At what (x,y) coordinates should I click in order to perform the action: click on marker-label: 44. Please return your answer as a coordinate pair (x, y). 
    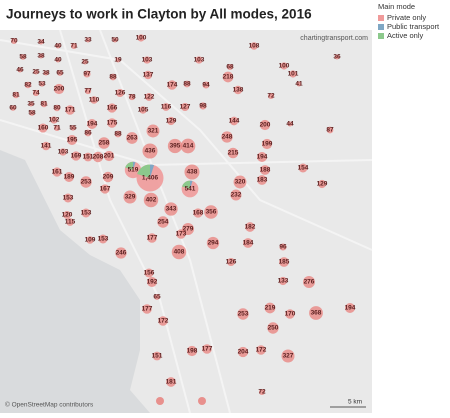
    Looking at the image, I should click on (290, 124).